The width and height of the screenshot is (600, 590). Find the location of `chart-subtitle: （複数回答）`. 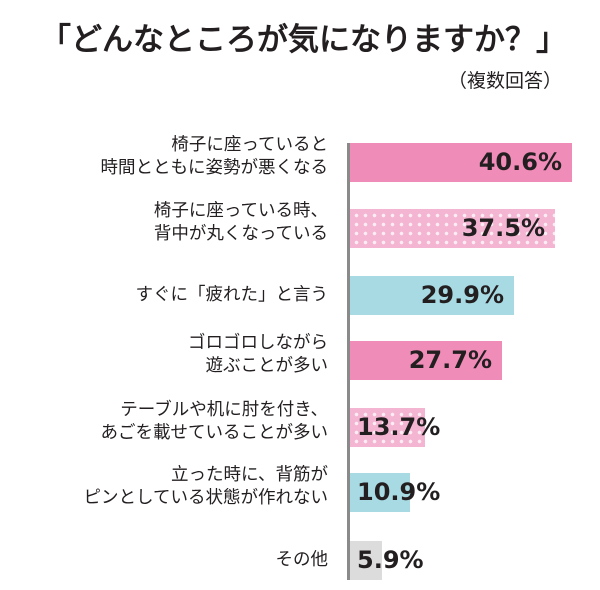

chart-subtitle: （複数回答） is located at coordinates (504, 81).